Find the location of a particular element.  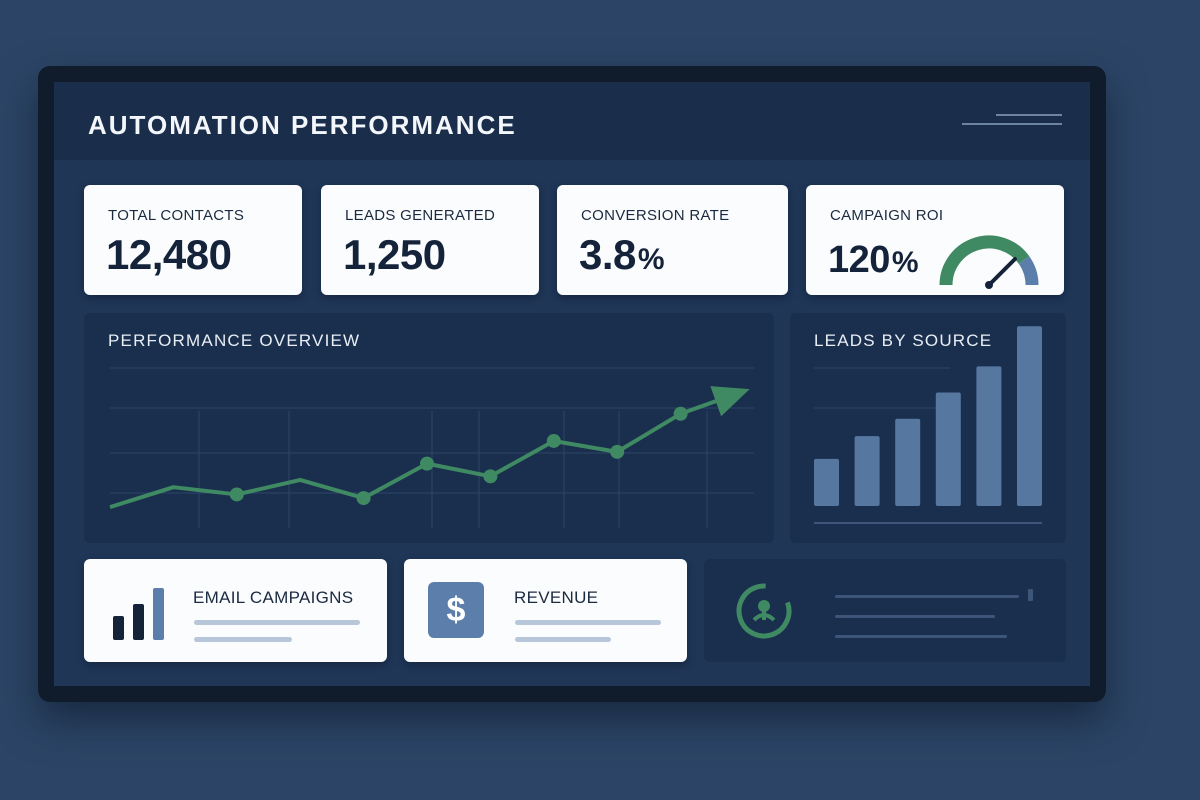

progress-ring-icon is located at coordinates (764, 611).